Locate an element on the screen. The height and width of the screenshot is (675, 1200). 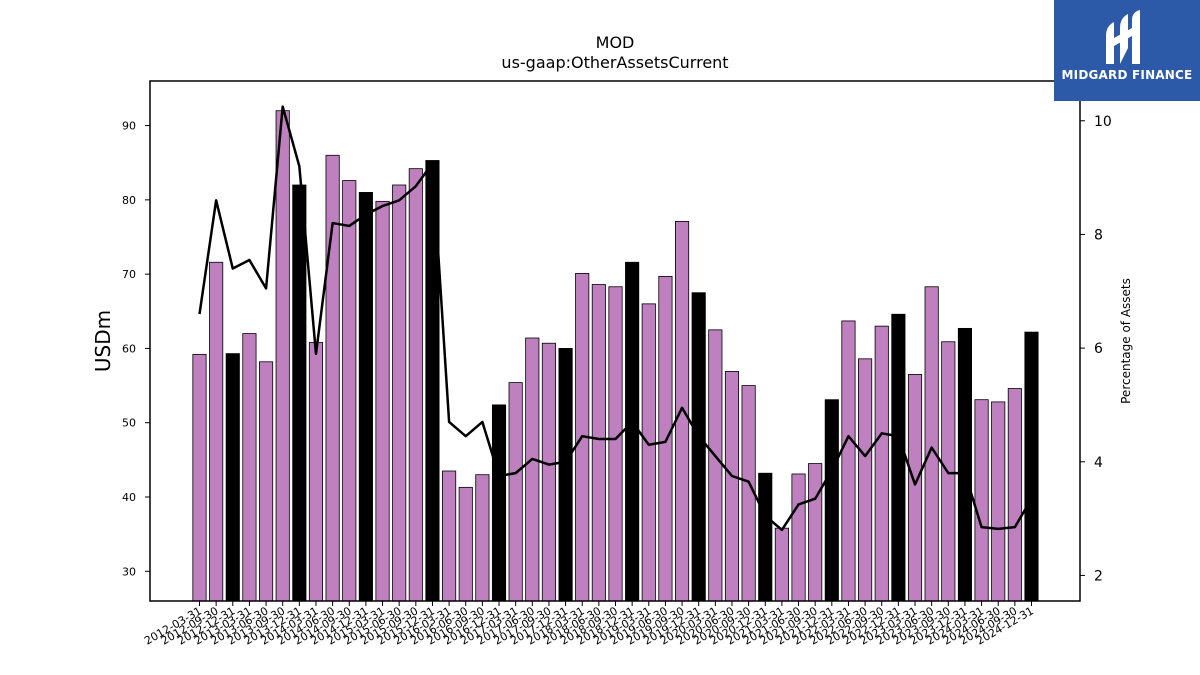
y-tick-label-right: 10 is located at coordinates (1103, 122).